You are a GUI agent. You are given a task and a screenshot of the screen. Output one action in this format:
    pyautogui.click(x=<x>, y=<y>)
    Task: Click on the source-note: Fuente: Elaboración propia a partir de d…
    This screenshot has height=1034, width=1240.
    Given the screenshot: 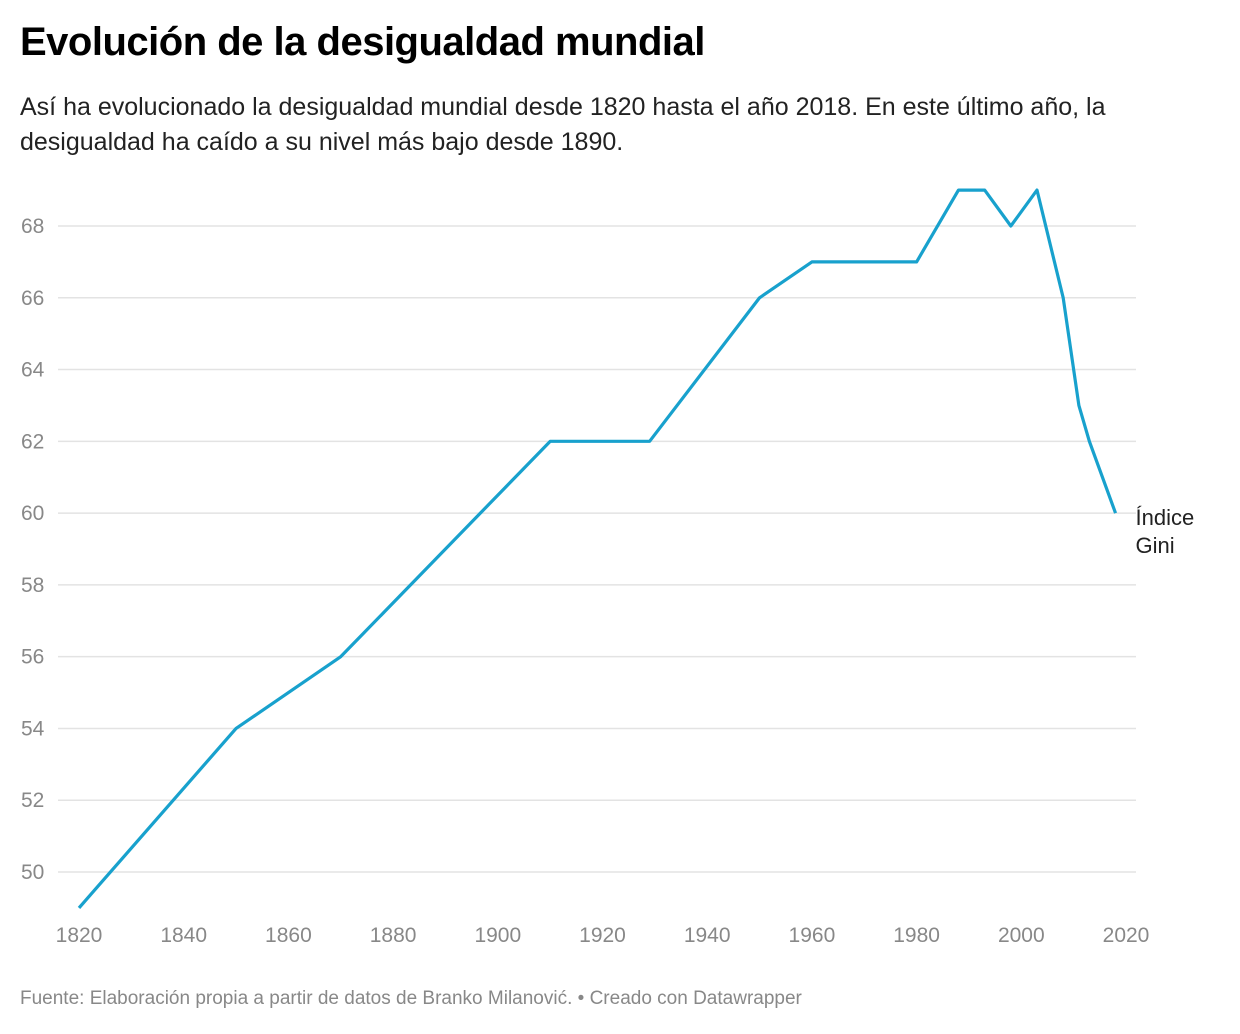 What is the action you would take?
    pyautogui.click(x=411, y=998)
    